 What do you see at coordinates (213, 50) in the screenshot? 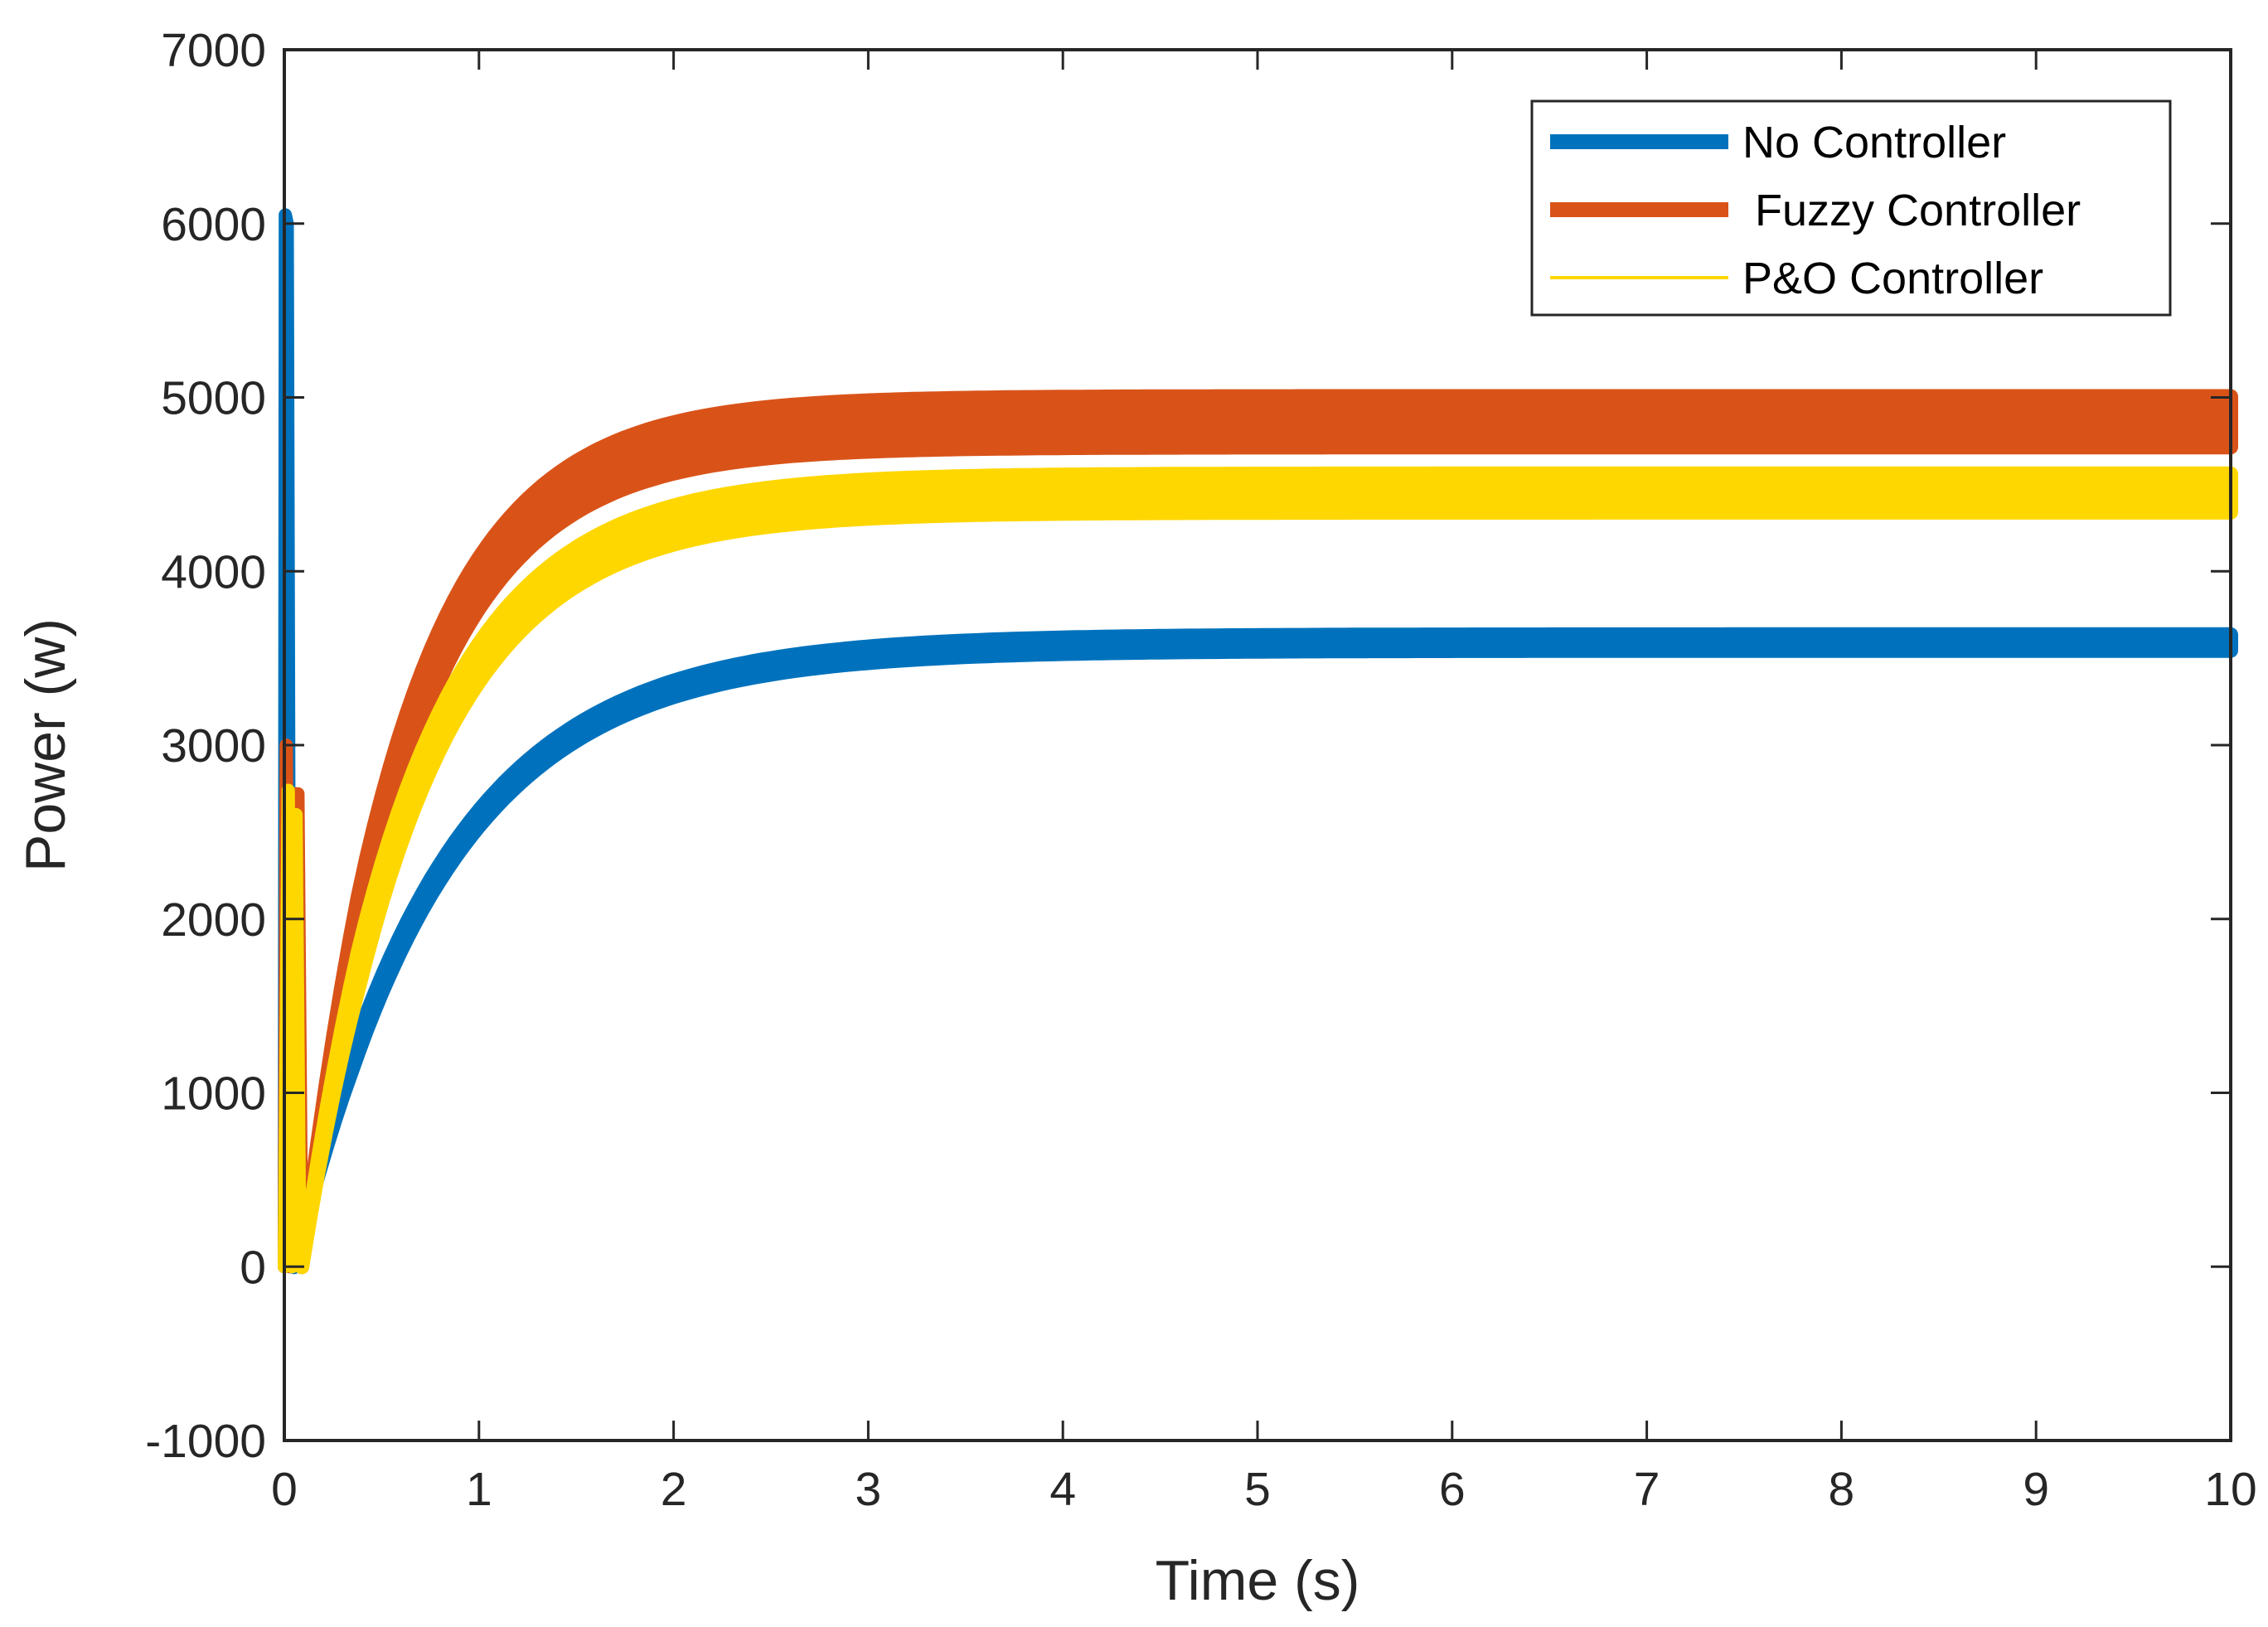
I see `y-tick-label: 7000` at bounding box center [213, 50].